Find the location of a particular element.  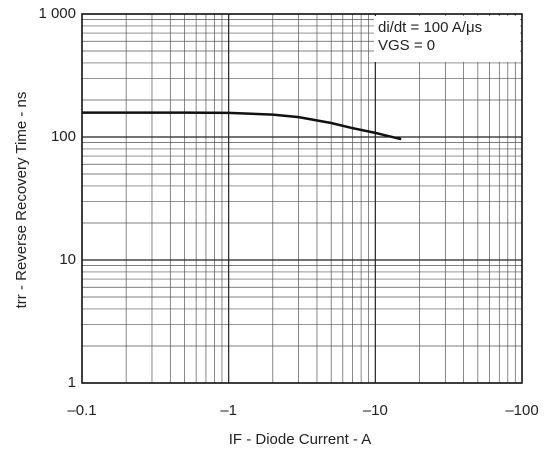

x-tick-label: –1 is located at coordinates (228, 410).